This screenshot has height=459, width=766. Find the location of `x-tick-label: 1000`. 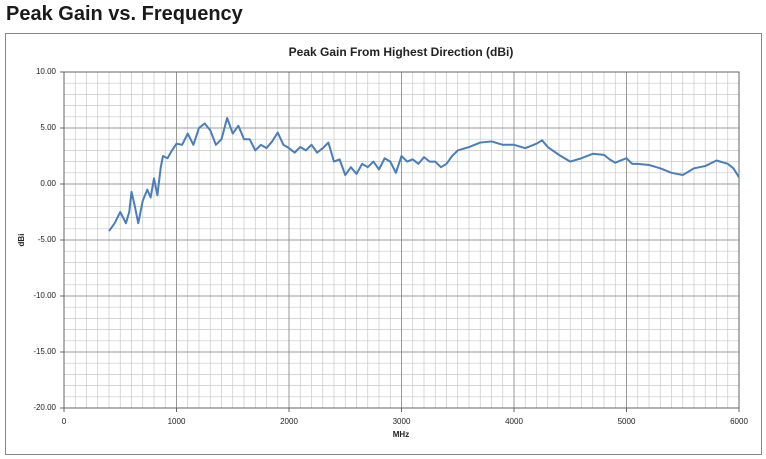

x-tick-label: 1000 is located at coordinates (177, 421).